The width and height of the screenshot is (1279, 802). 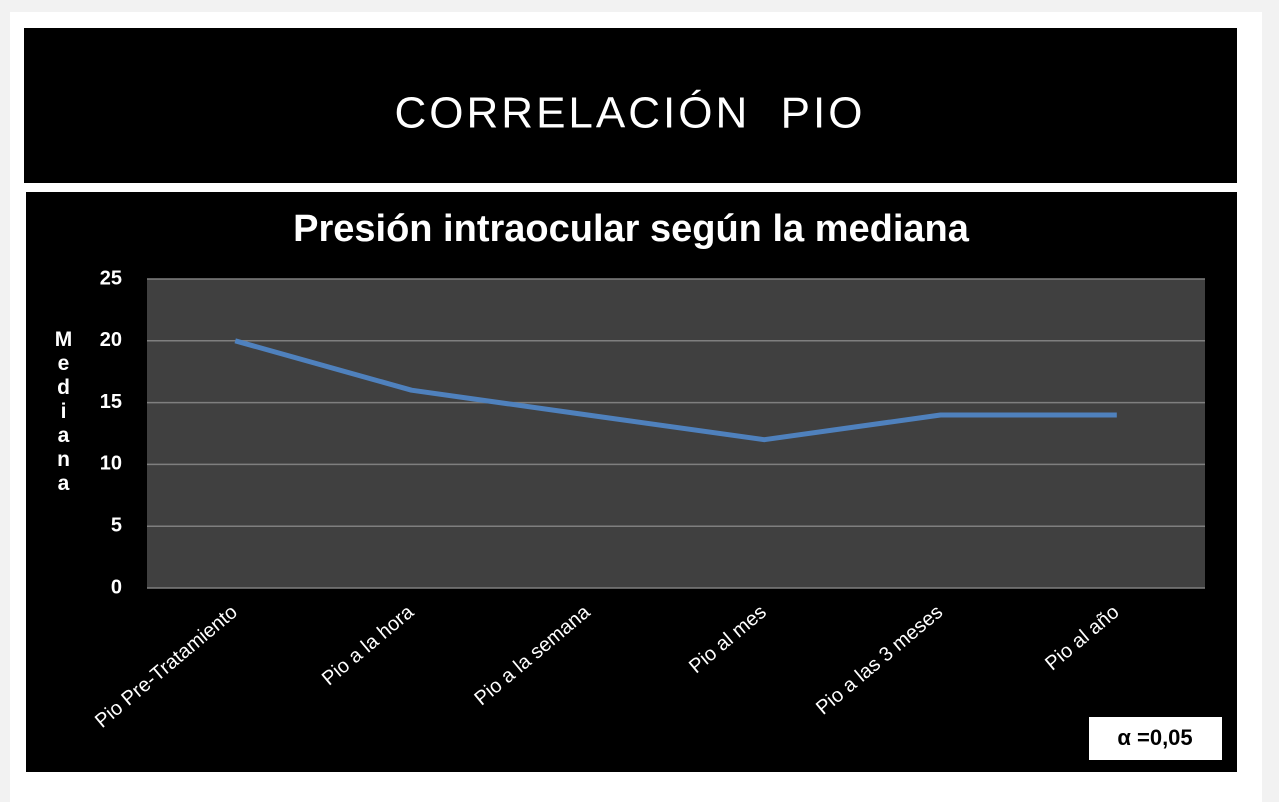 I want to click on y-tick-label: 20, so click(x=111, y=340).